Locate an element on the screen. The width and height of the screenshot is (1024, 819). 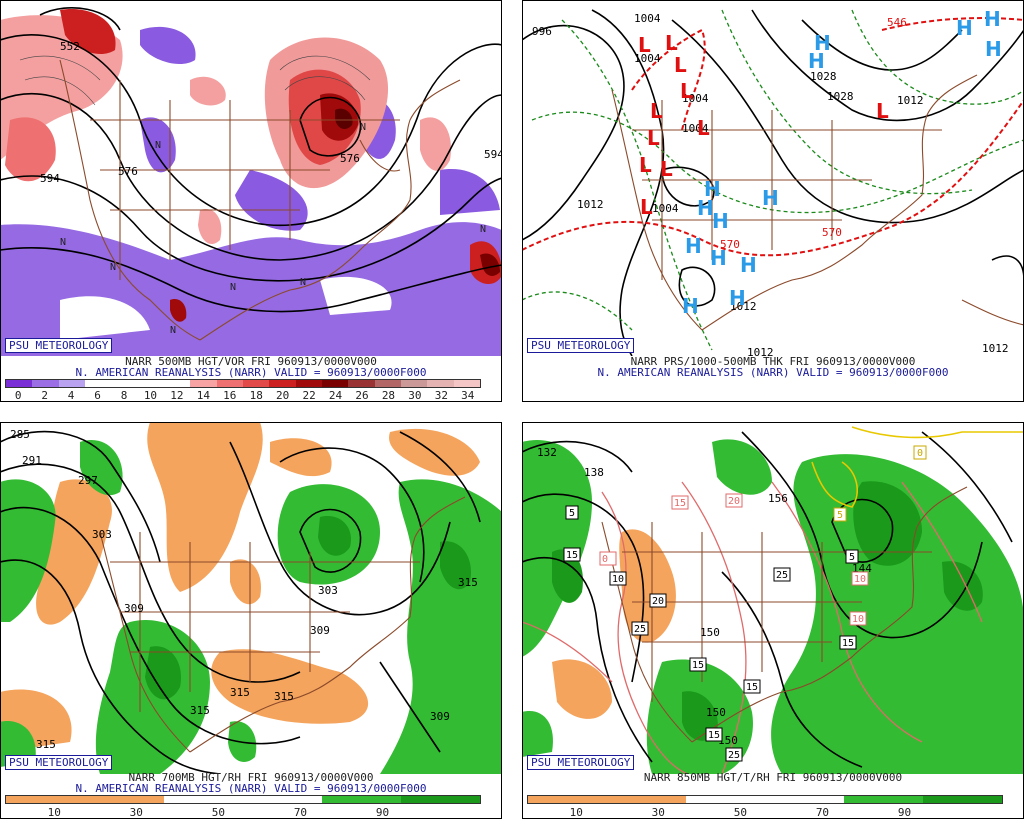
dry-shading is located at coordinates (614, 624).